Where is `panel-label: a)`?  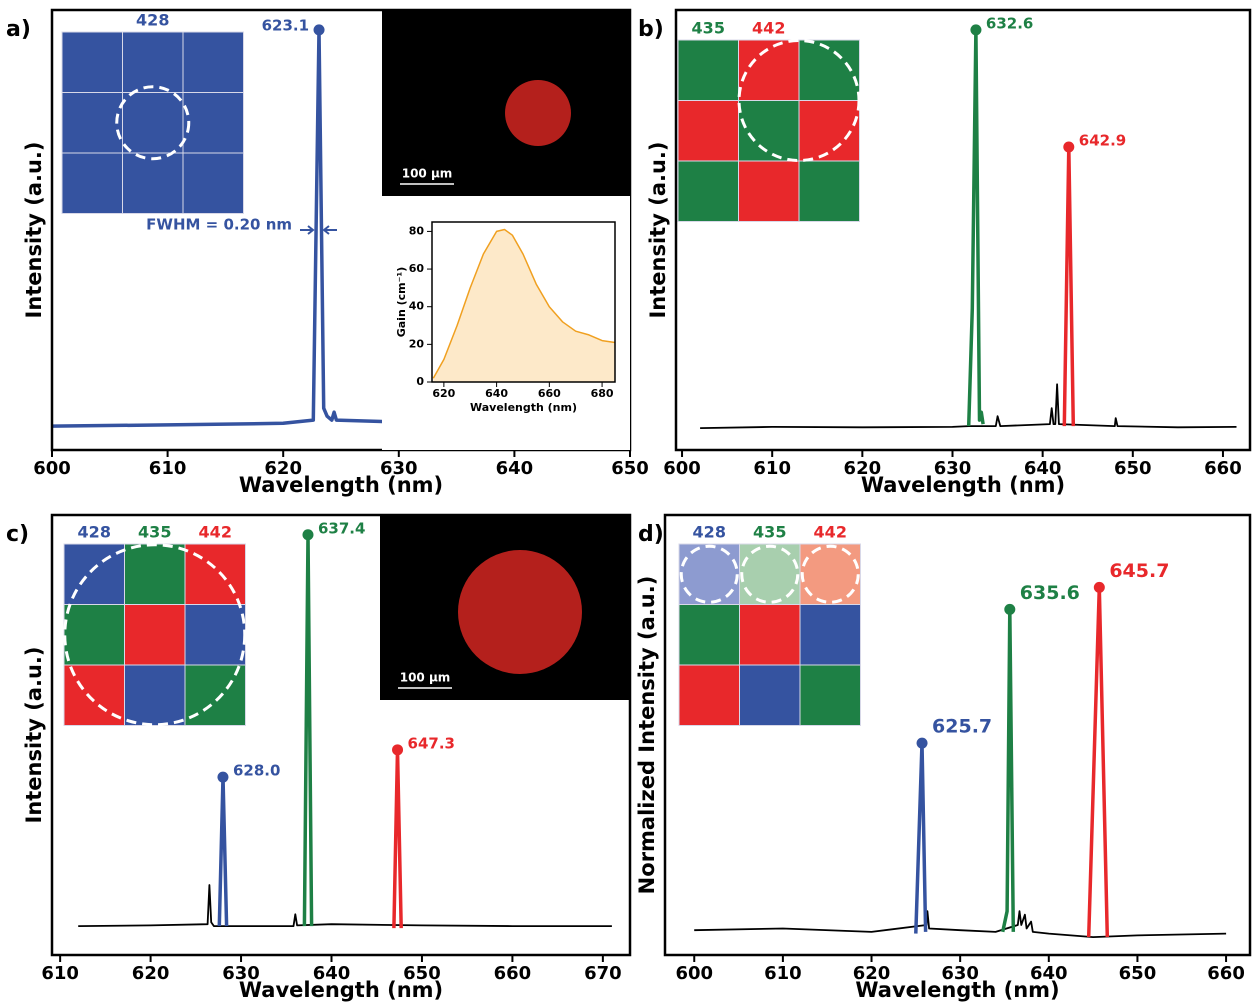
panel-label: a) is located at coordinates (18, 29).